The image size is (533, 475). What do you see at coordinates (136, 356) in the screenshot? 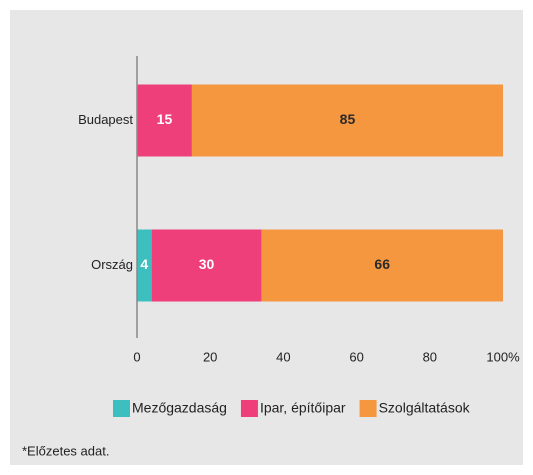
I see `x-tick-label: 0` at bounding box center [136, 356].